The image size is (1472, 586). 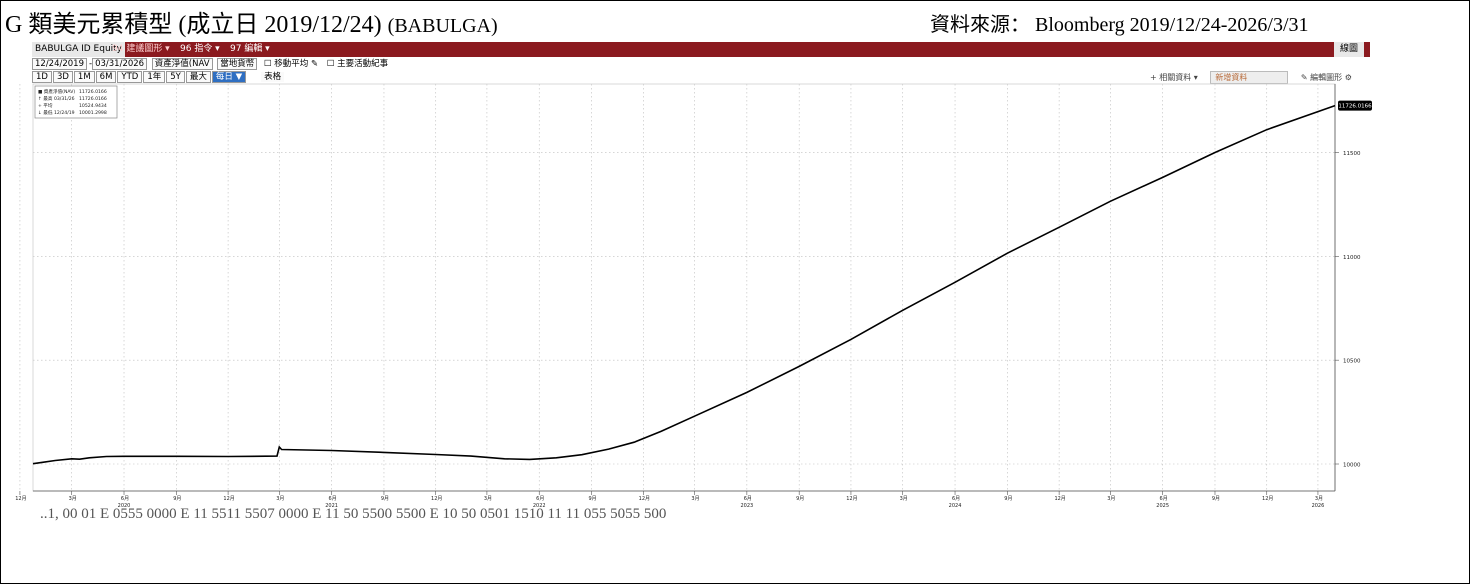 What do you see at coordinates (237, 64) in the screenshot?
I see `currency-select: 當地貨幣` at bounding box center [237, 64].